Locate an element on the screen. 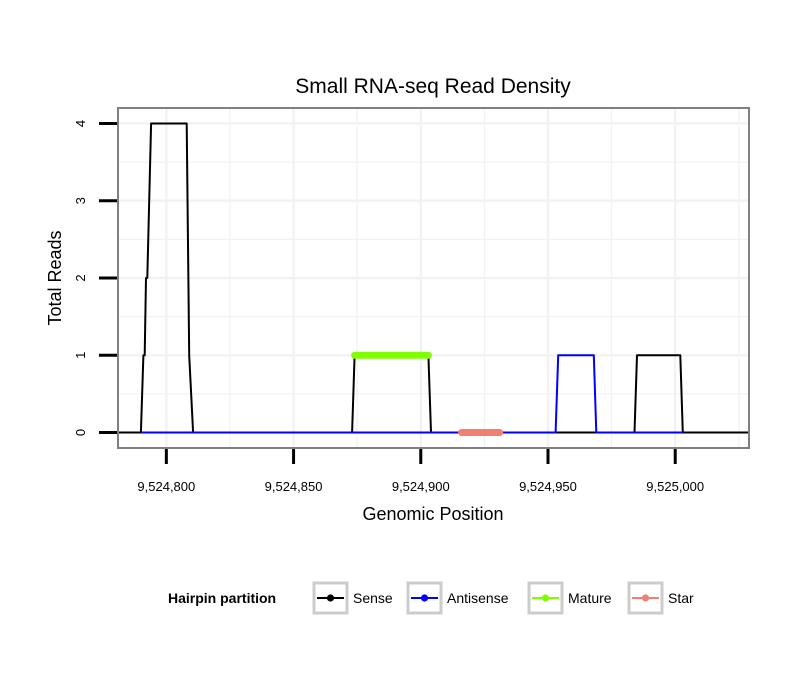 Image resolution: width=810 pixels, height=690 pixels. chart-title: Small RNA-seq Read Density is located at coordinates (433, 86).